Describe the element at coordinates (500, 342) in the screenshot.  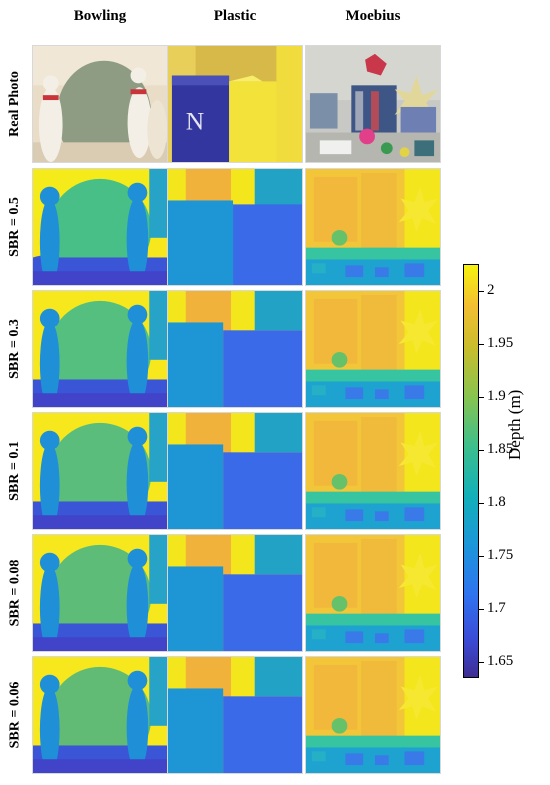
I see `colorbar-tick-label: 1.95` at that location.